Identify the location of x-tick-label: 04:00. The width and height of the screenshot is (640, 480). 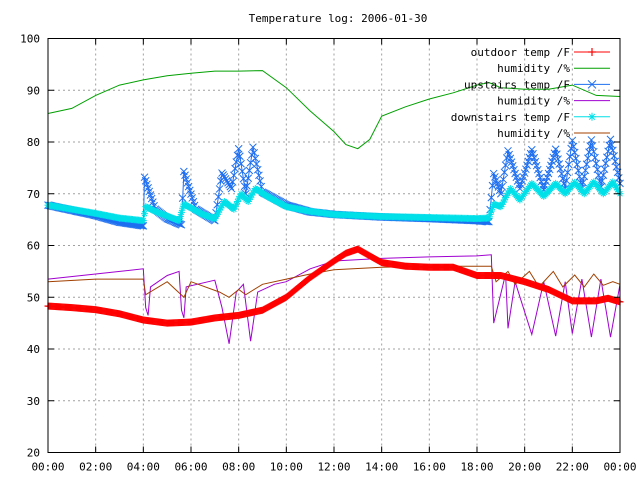
(143, 467).